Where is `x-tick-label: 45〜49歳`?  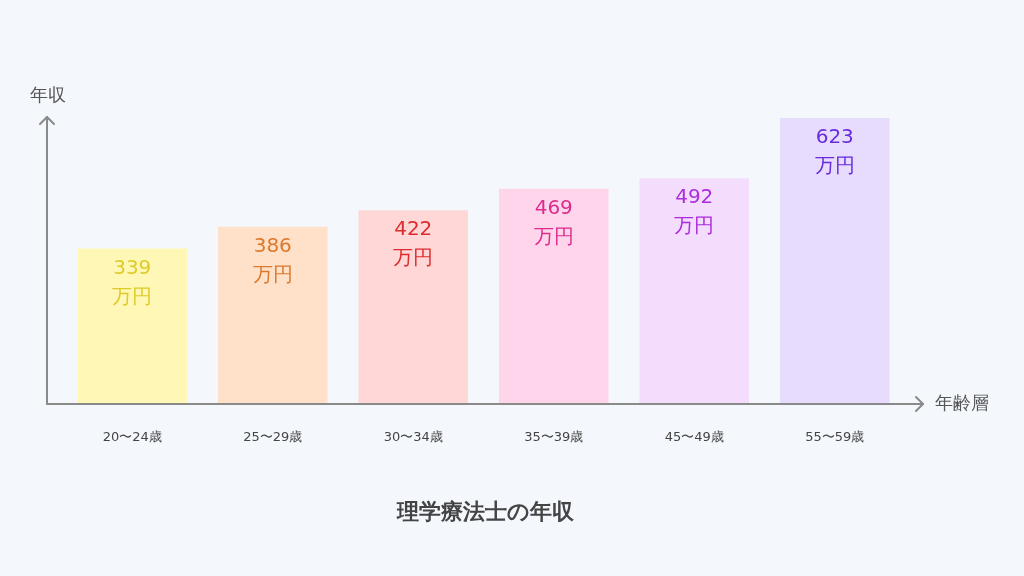
x-tick-label: 45〜49歳 is located at coordinates (694, 437).